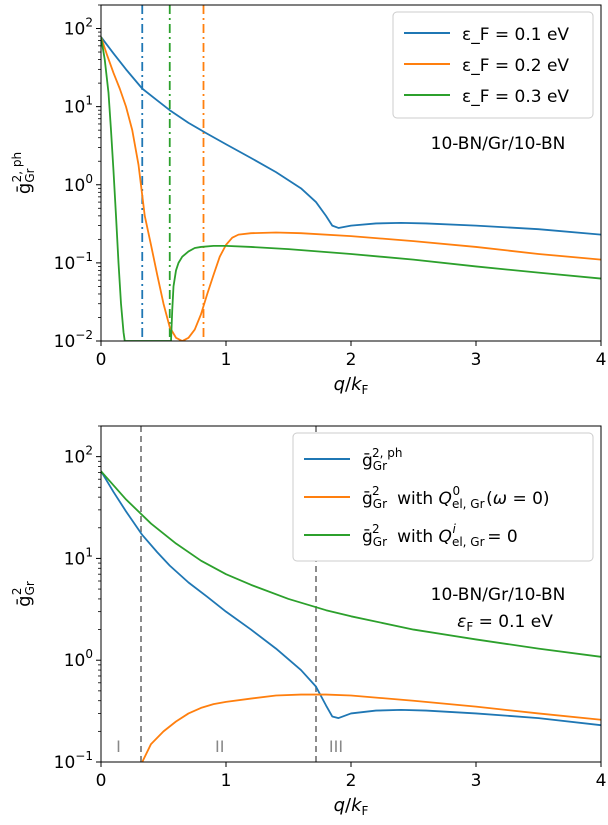  What do you see at coordinates (515, 97) in the screenshot?
I see `top-legend-label-2: ε_F = 0.3 eV` at bounding box center [515, 97].